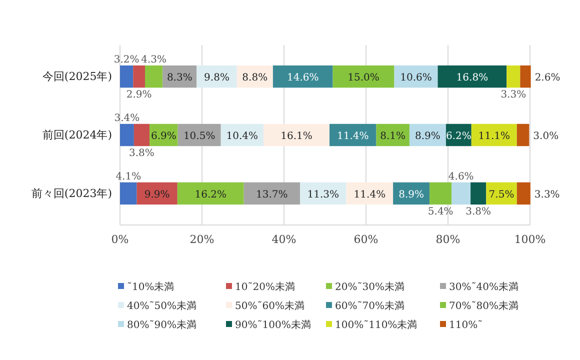 The image size is (580, 360). I want to click on data-label: 9.8%, so click(217, 78).